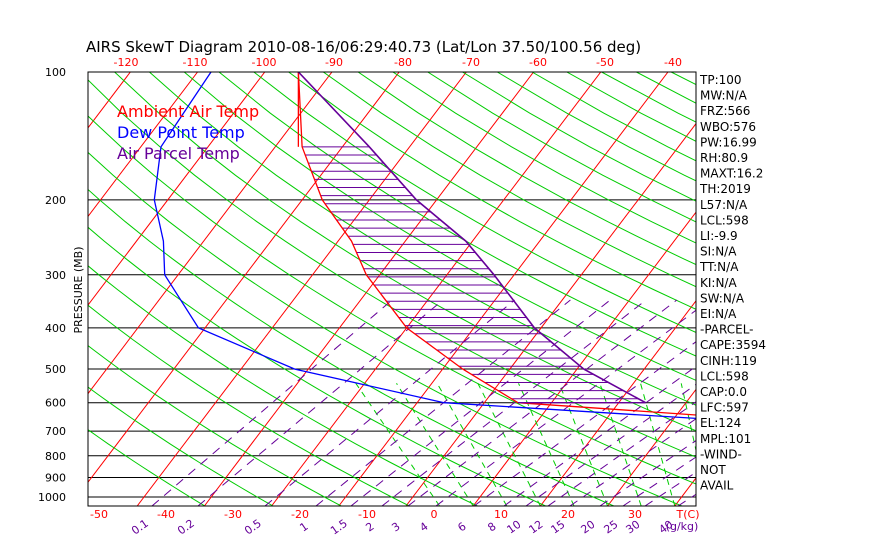 Image resolution: width=870 pixels, height=560 pixels. What do you see at coordinates (461, 527) in the screenshot?
I see `mixing-ratio-tick-label: 6` at bounding box center [461, 527].